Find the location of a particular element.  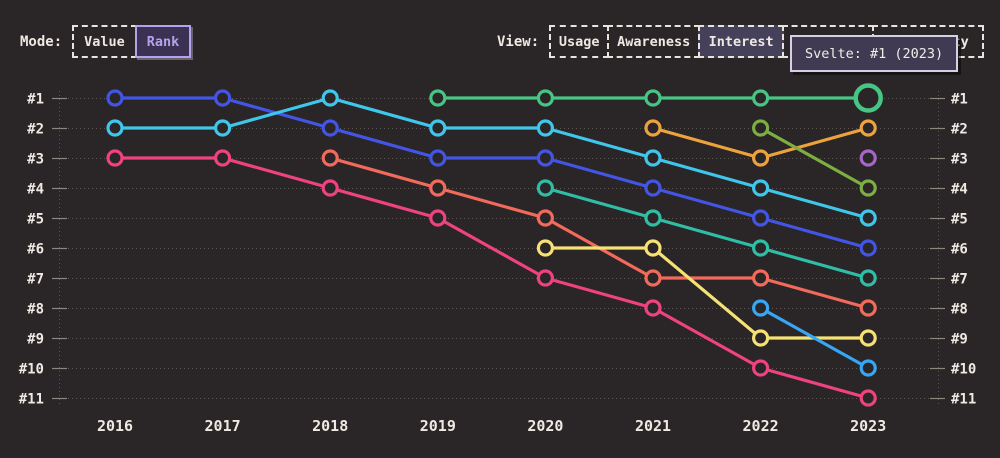

rank-label-left-1: #1 is located at coordinates (35, 100).